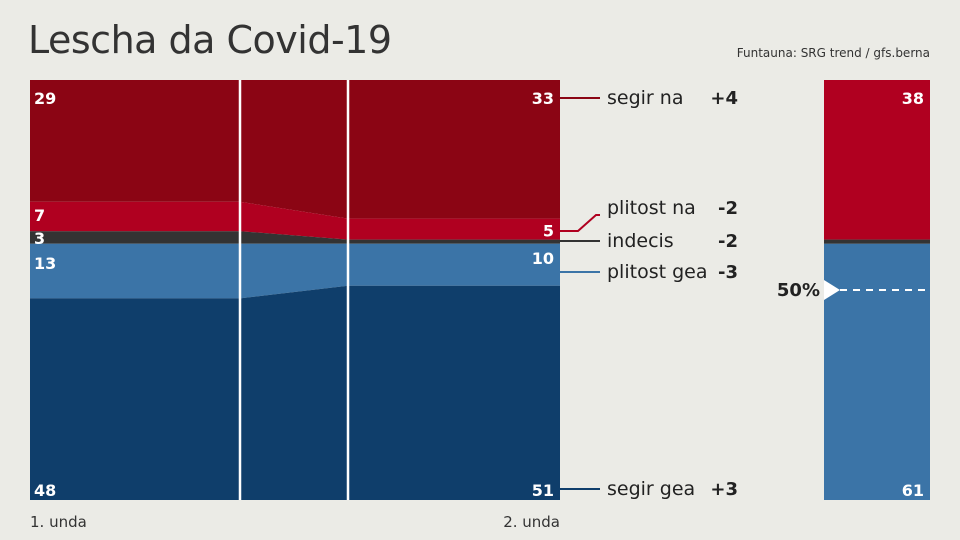  Describe the element at coordinates (798, 290) in the screenshot. I see `reference-label: 50%` at that location.